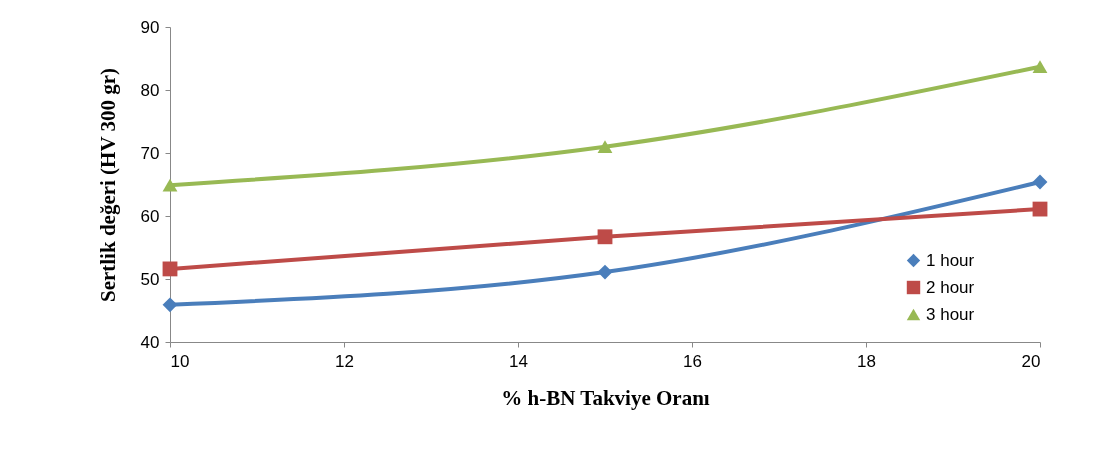  What do you see at coordinates (950, 260) in the screenshot?
I see `legend-label: 1 hour` at bounding box center [950, 260].